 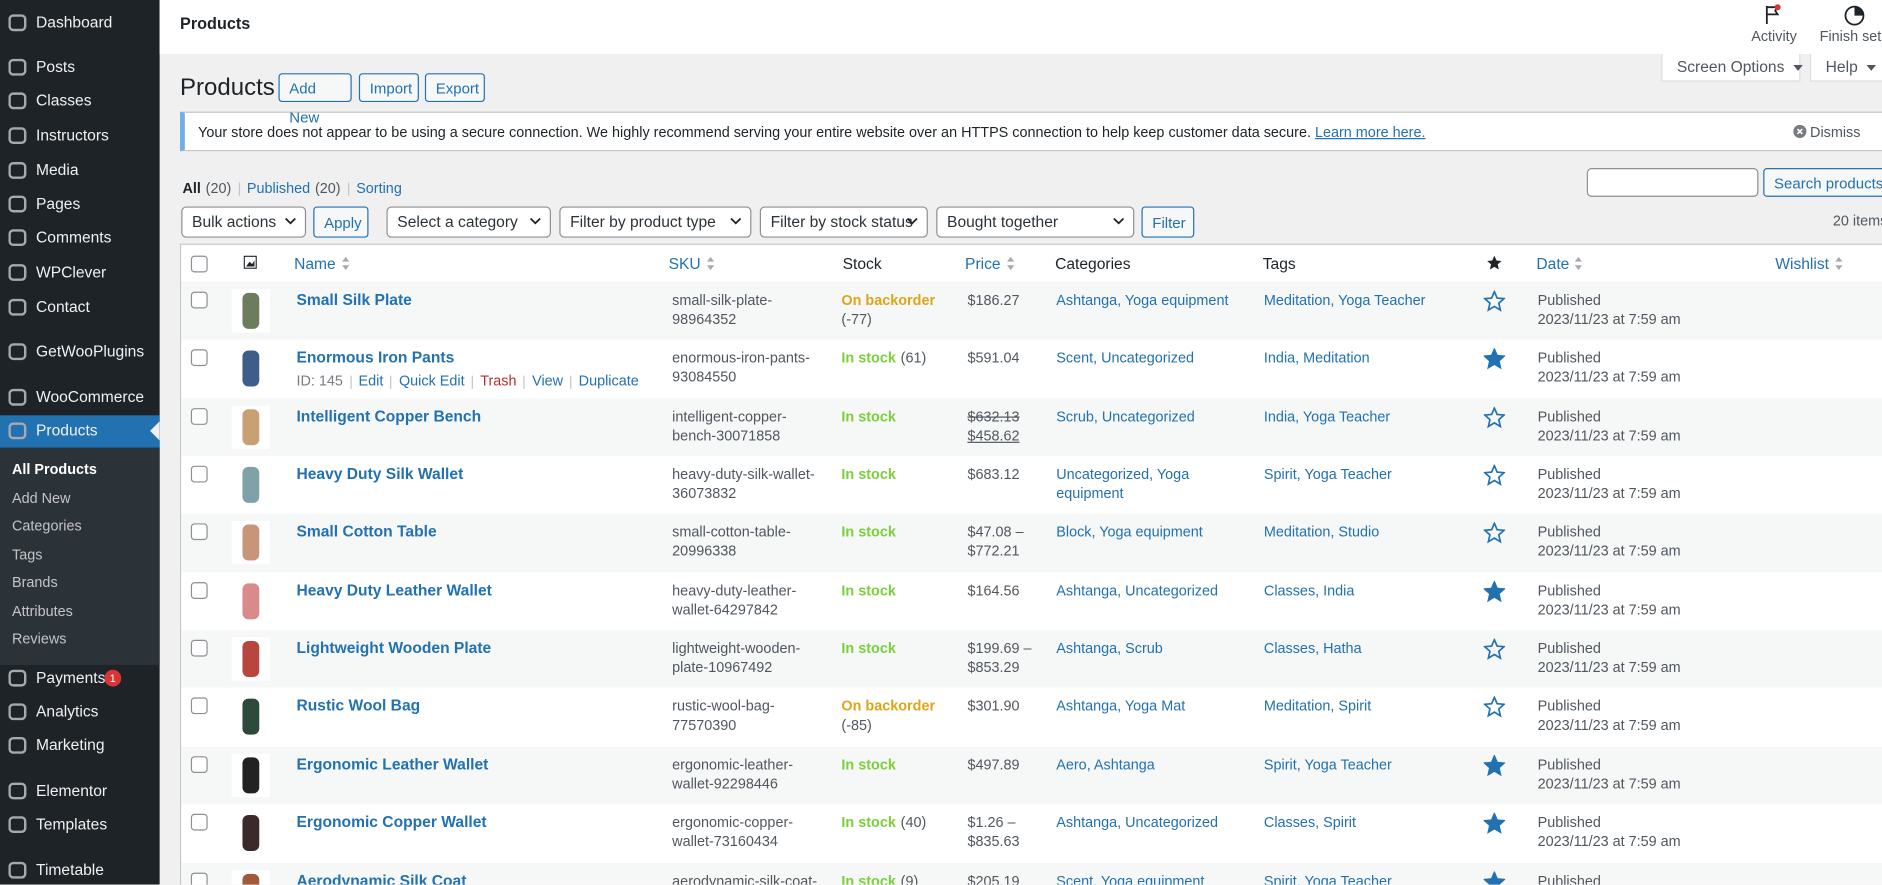 What do you see at coordinates (381, 878) in the screenshot?
I see `product-name: Aerodynamic Silk Coat` at bounding box center [381, 878].